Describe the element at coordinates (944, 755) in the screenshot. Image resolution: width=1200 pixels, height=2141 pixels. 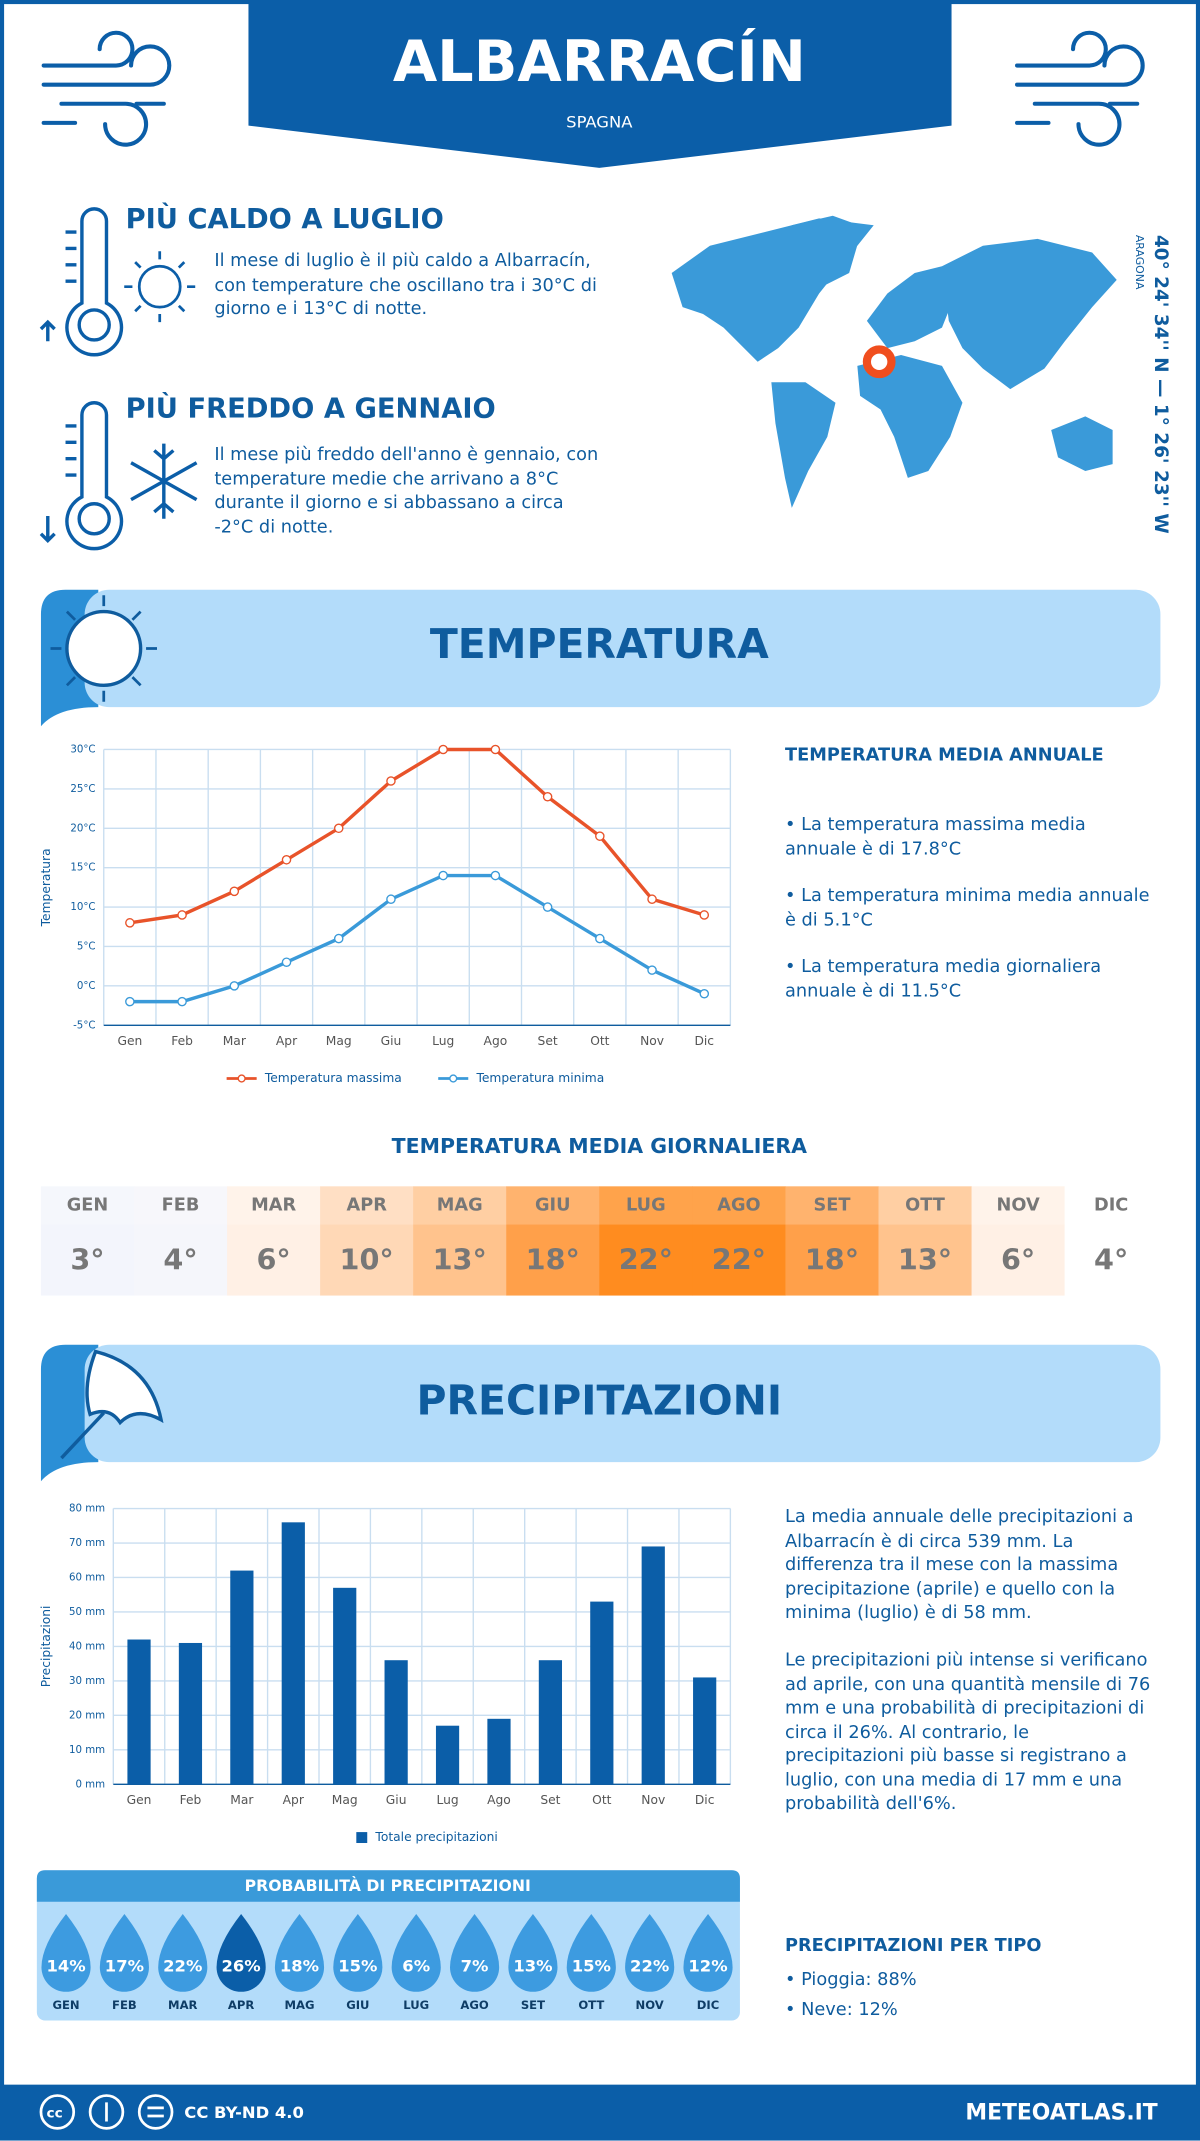
I see `temperature-summary-title: TEMPERATURA MEDIA ANNUALE` at that location.